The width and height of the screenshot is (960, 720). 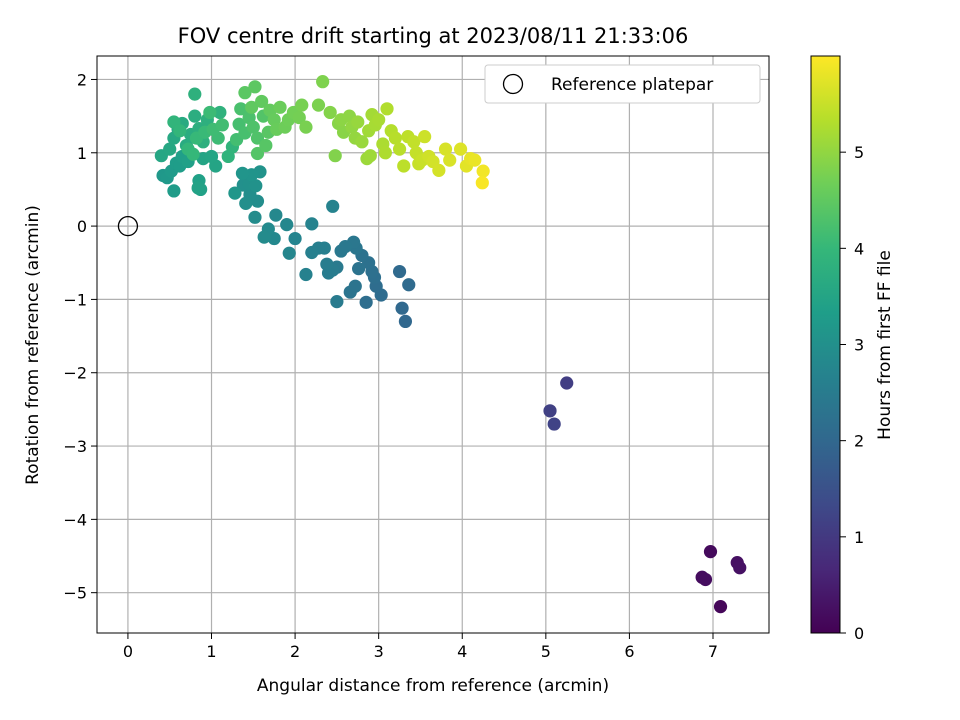 I want to click on y-tick-label: −3, so click(x=75, y=446).